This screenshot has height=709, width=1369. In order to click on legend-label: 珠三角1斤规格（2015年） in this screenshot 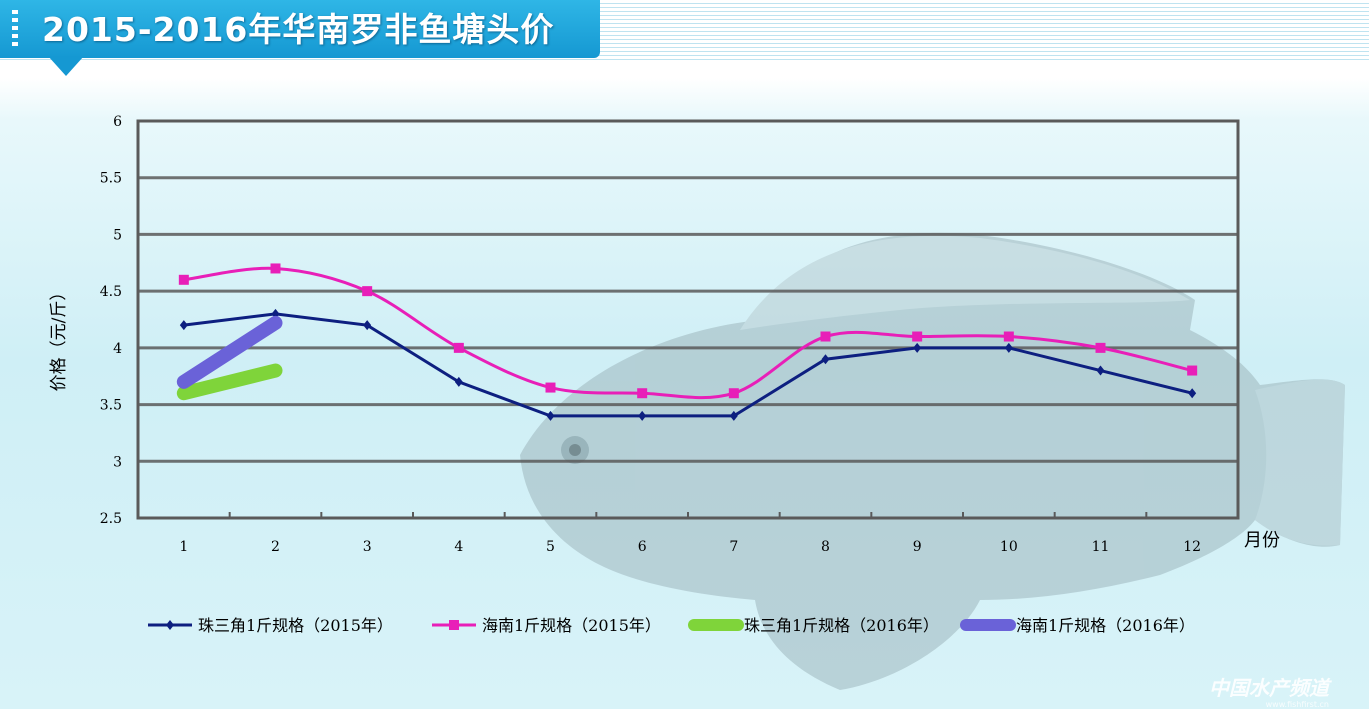, I will do `click(295, 625)`.